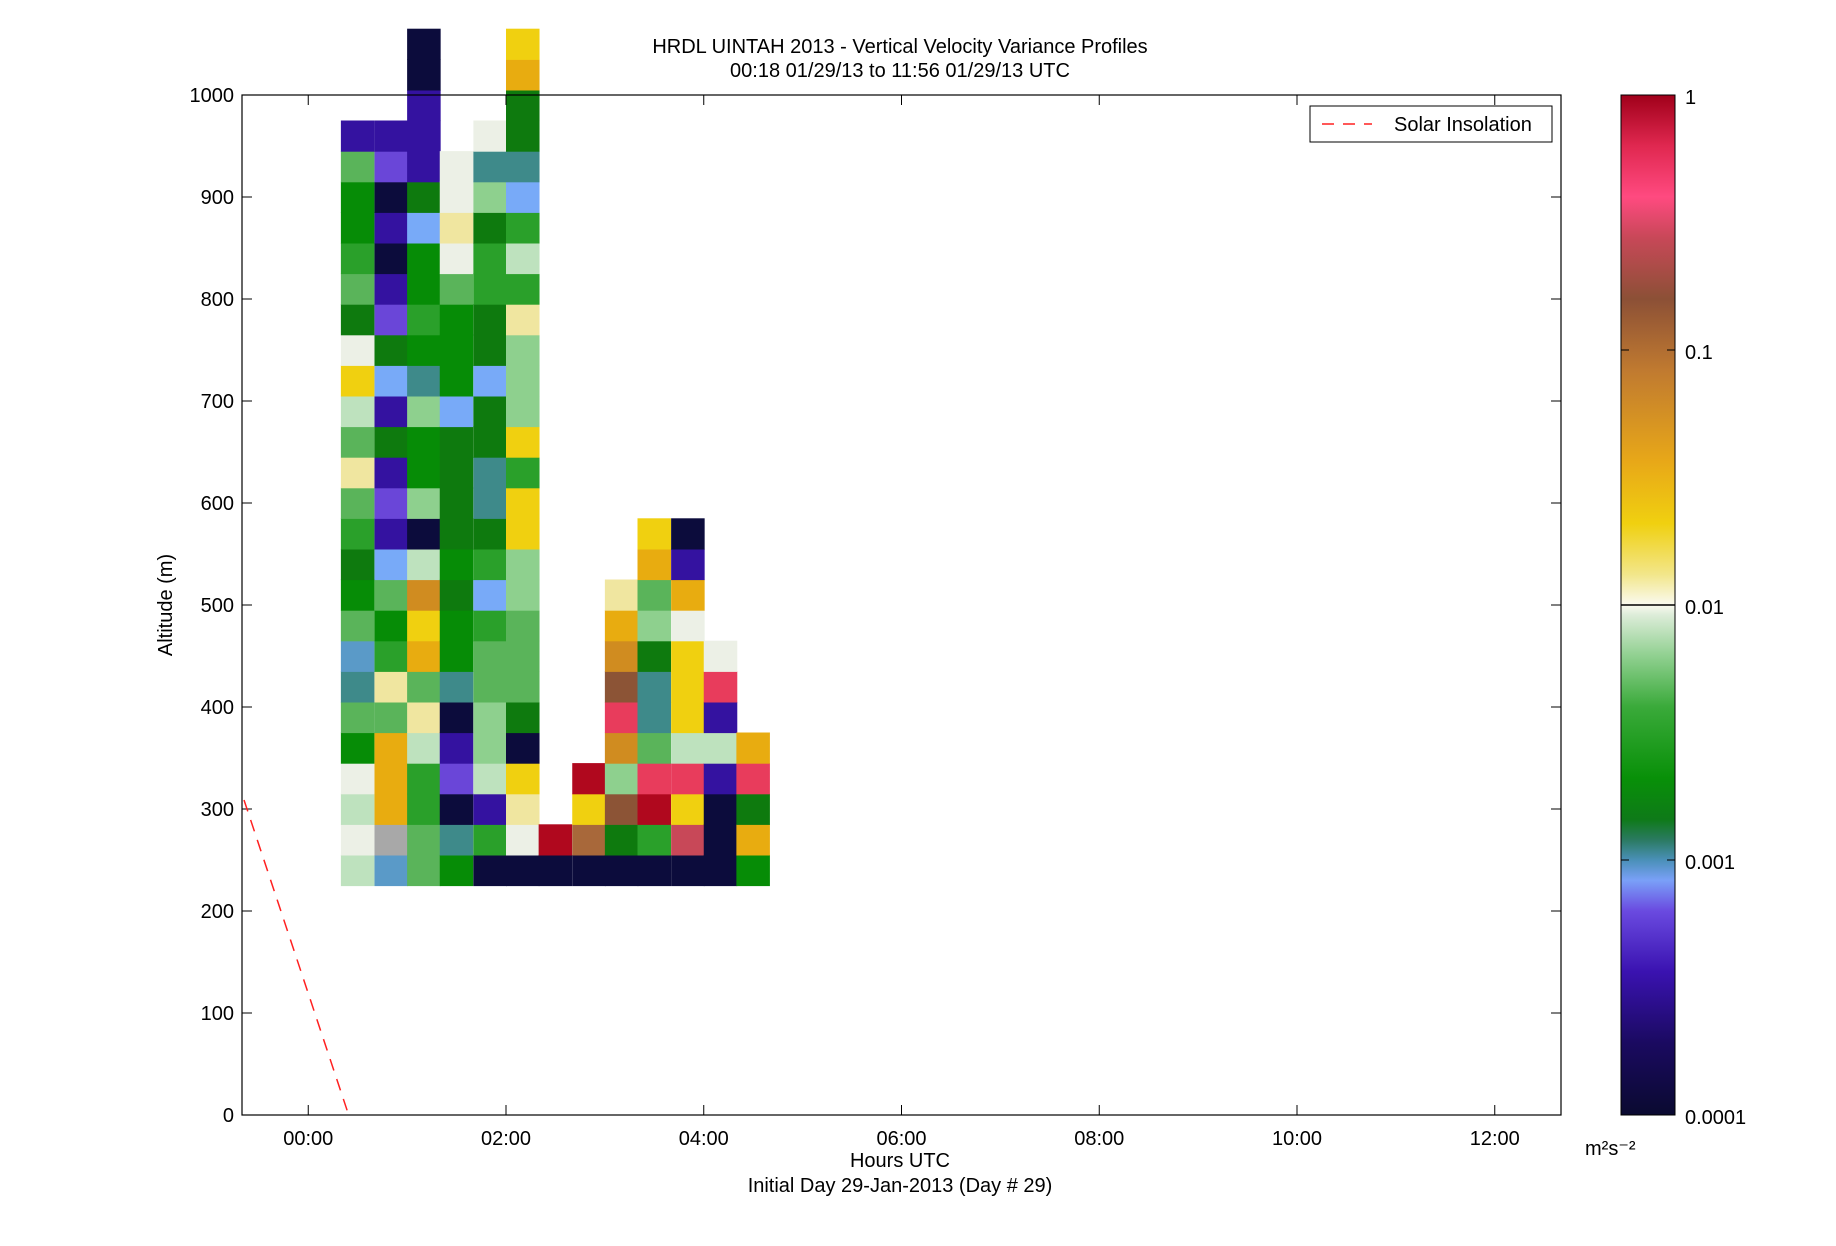 The image size is (1836, 1246). Describe the element at coordinates (166, 605) in the screenshot. I see `y-axis-label: Altitude (m)` at that location.